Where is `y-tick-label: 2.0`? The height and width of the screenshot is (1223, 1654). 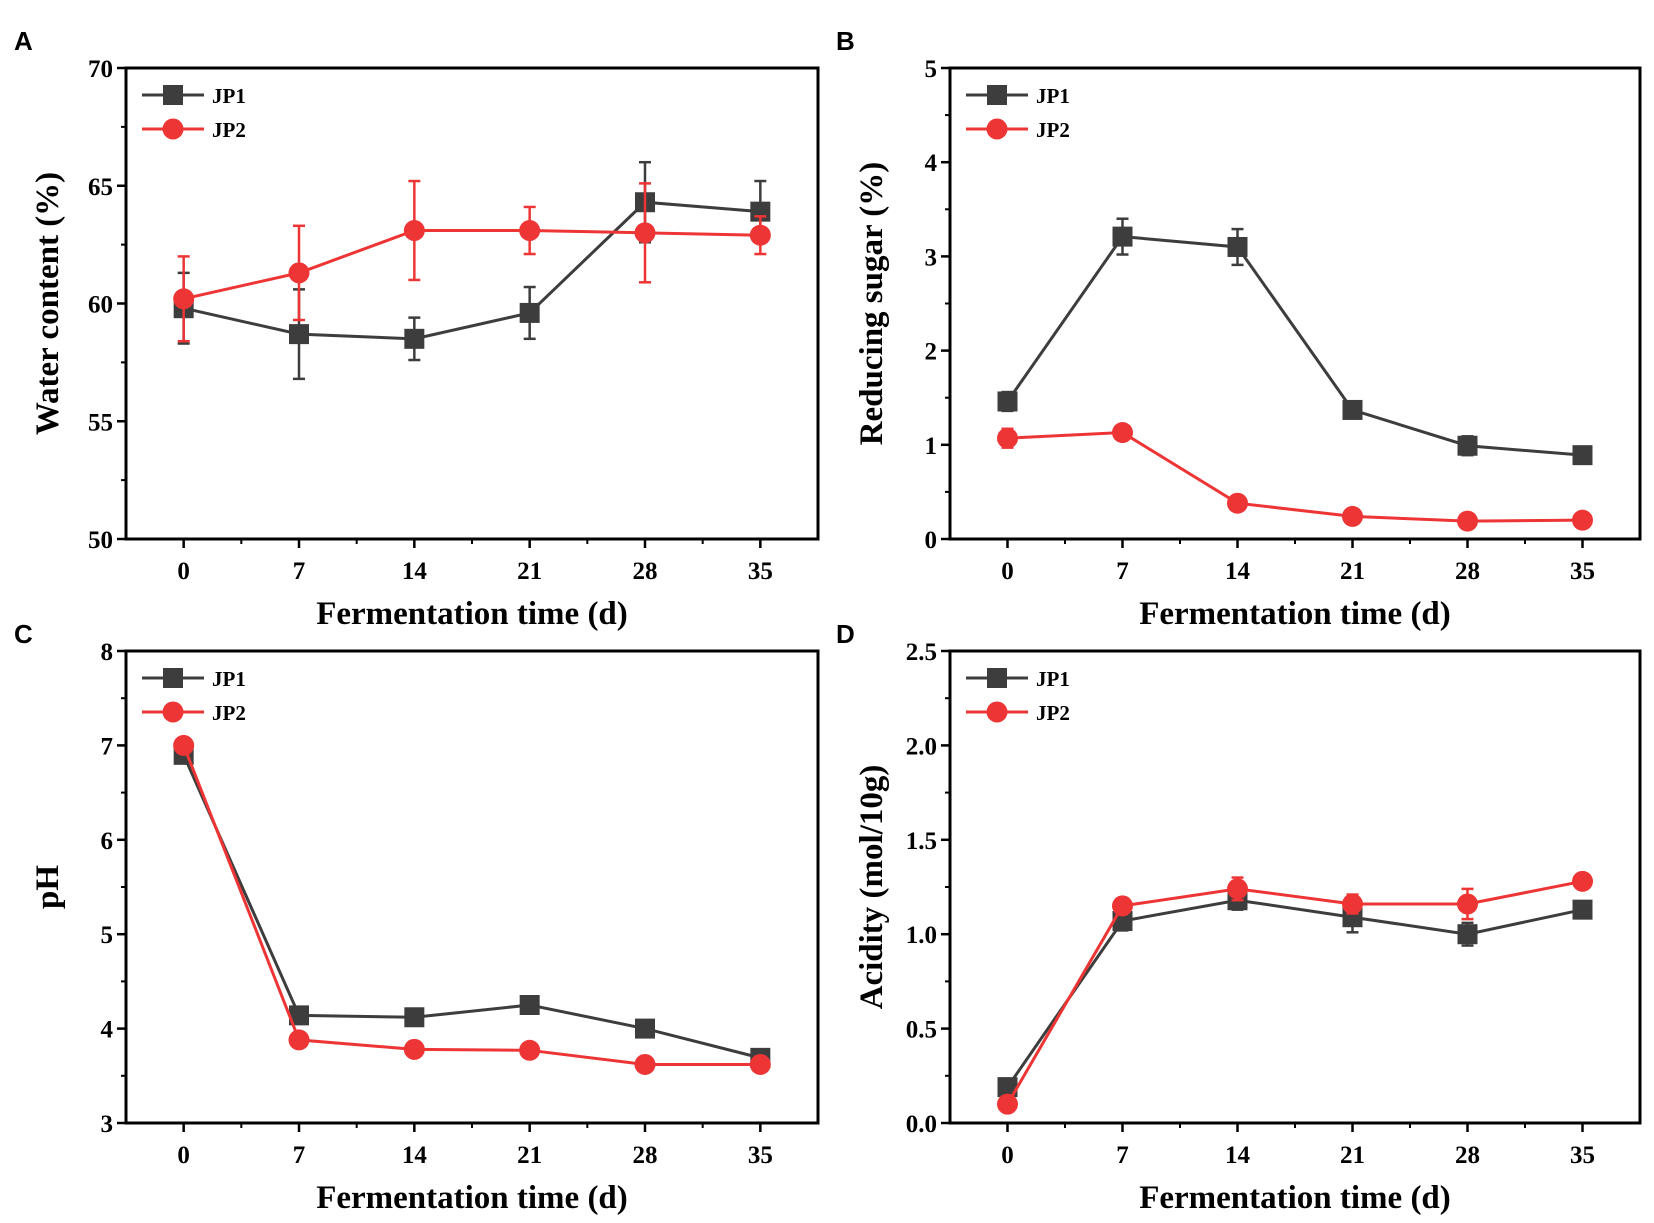
y-tick-label: 2.0 is located at coordinates (921, 746).